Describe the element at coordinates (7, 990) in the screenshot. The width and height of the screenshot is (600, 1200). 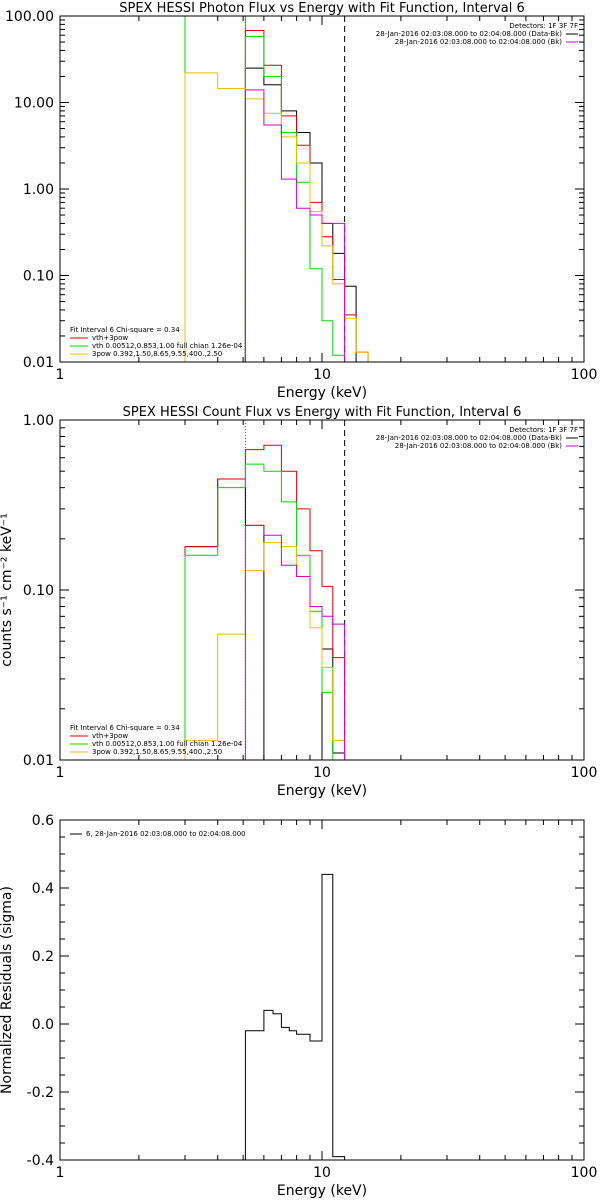
I see `y-axis-label: Normalized Residuals (sigma)` at that location.